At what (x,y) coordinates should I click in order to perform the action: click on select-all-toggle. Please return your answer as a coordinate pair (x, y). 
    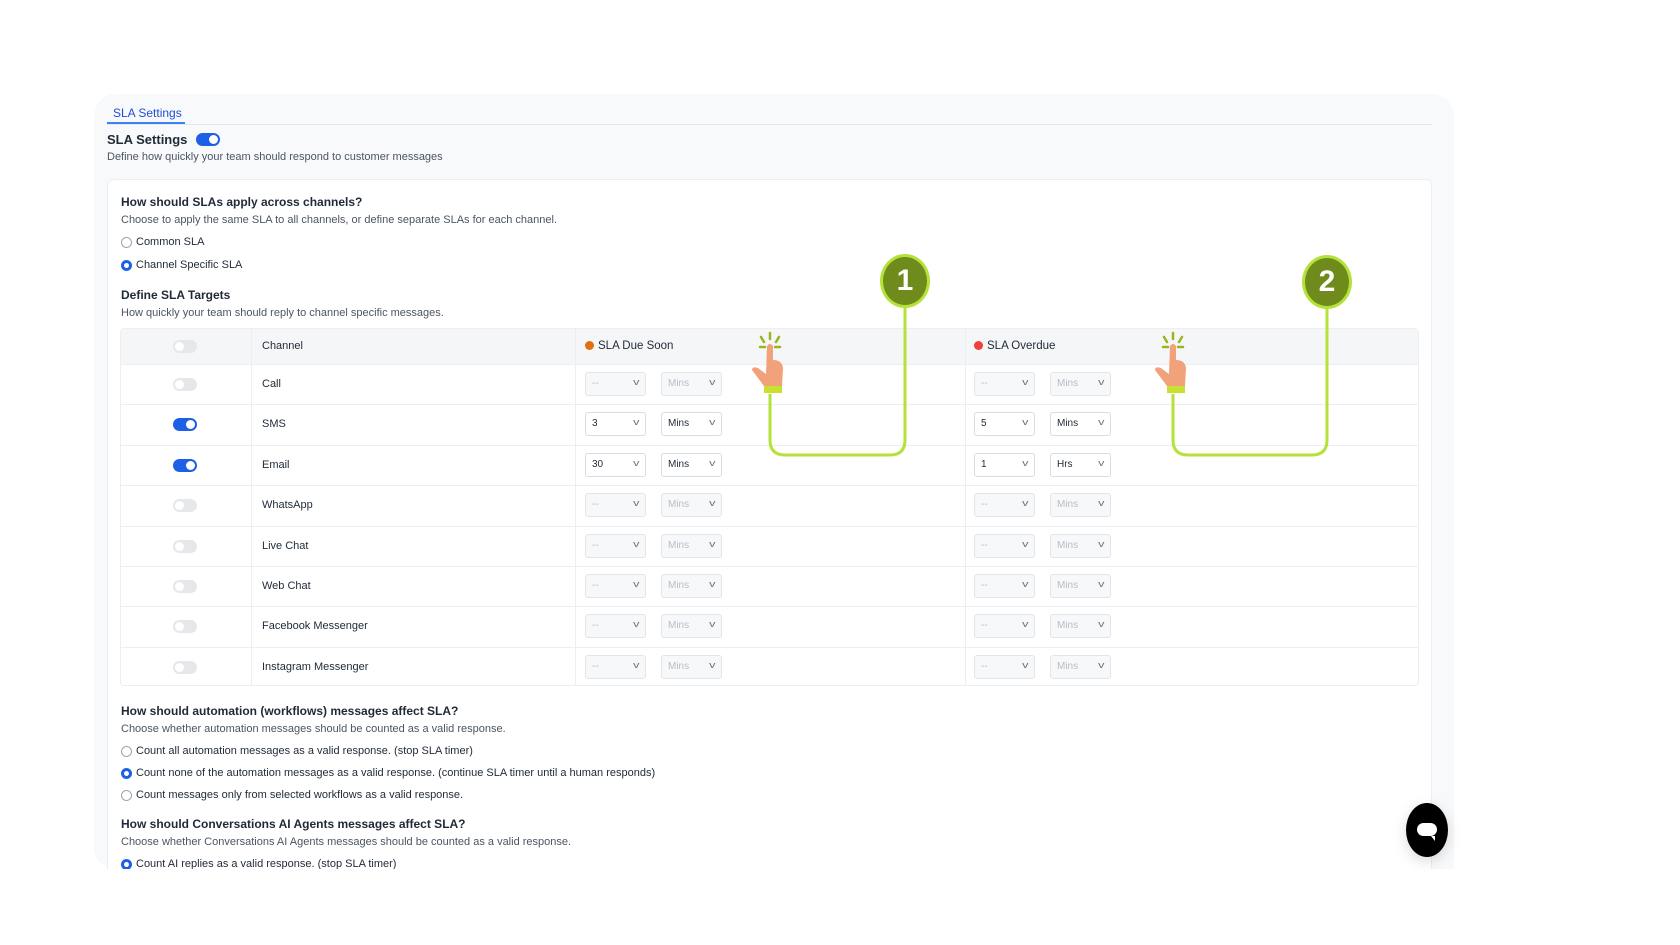
    Looking at the image, I should click on (185, 346).